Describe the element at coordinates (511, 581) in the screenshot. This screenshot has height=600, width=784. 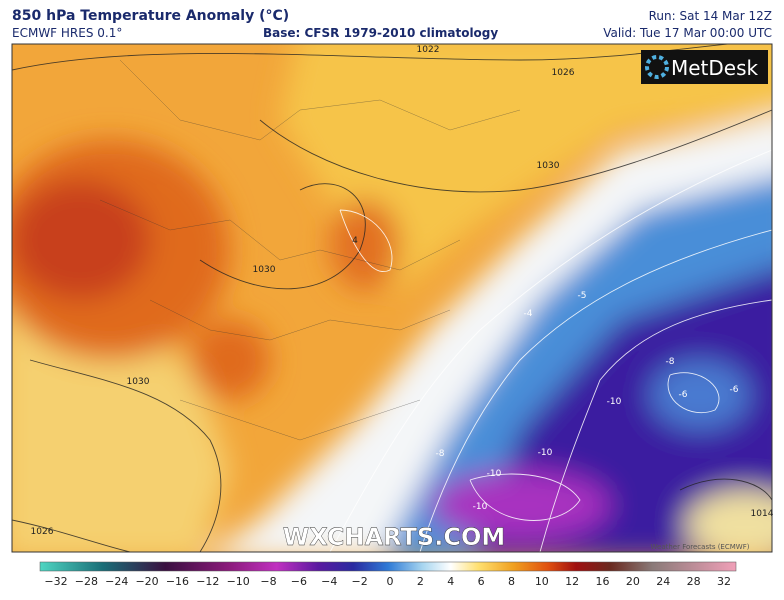
I see `colorbar-label: 8` at that location.